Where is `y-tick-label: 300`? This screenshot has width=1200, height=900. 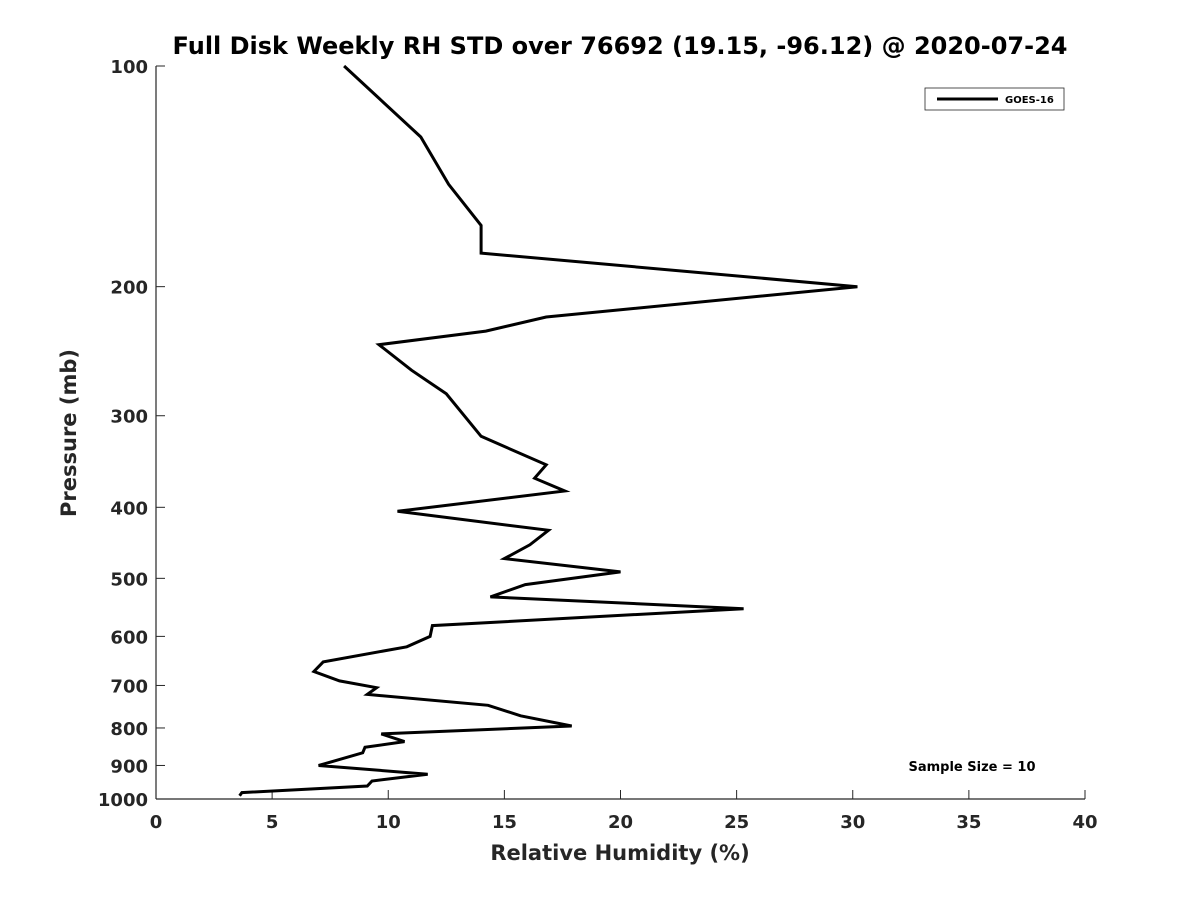
y-tick-label: 300 is located at coordinates (129, 417).